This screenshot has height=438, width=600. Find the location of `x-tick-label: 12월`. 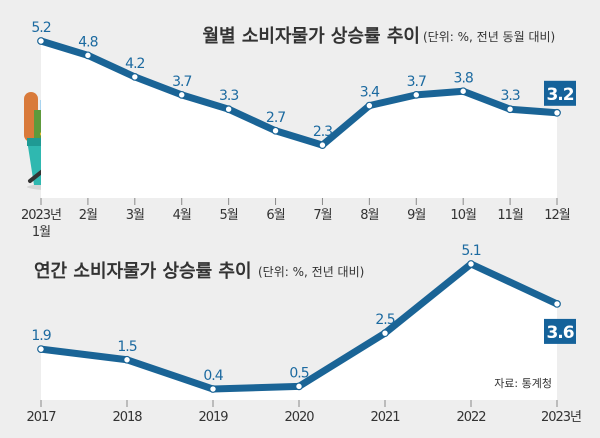

x-tick-label: 12월 is located at coordinates (557, 215).